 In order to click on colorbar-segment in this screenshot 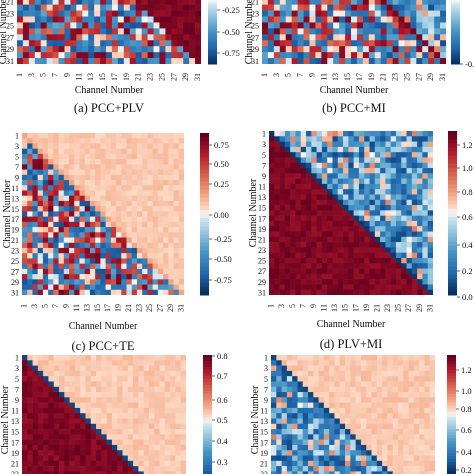, I will do `click(455, 5)`.